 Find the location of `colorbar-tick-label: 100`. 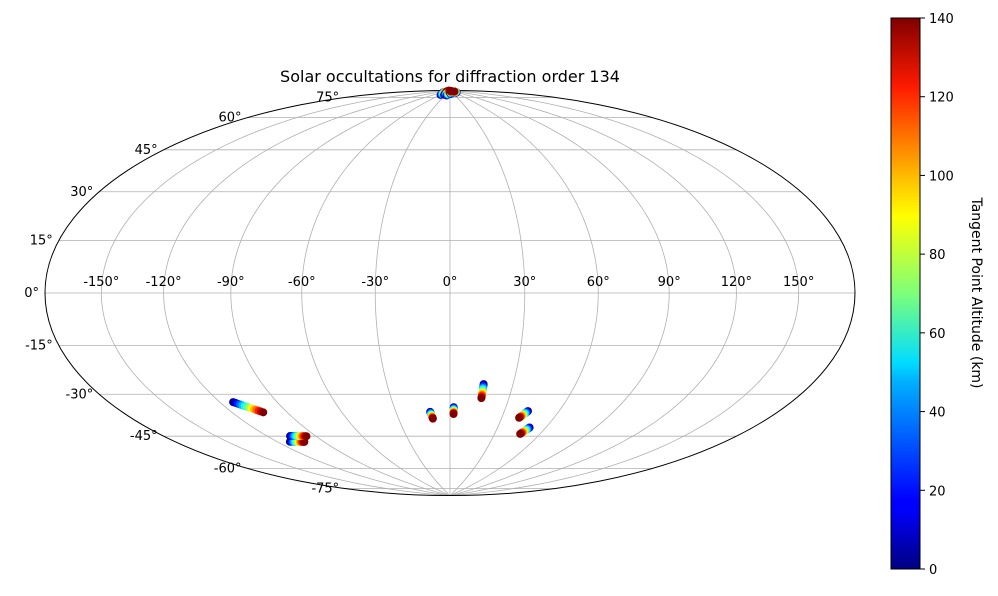

colorbar-tick-label: 100 is located at coordinates (941, 176).